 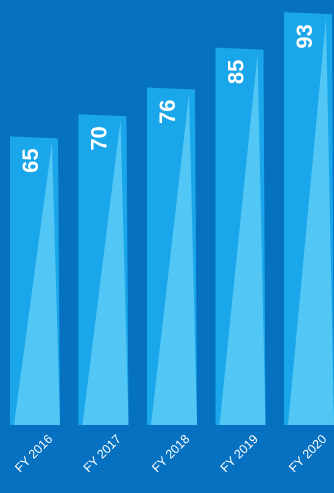 I want to click on data-label: 70, so click(x=99, y=138).